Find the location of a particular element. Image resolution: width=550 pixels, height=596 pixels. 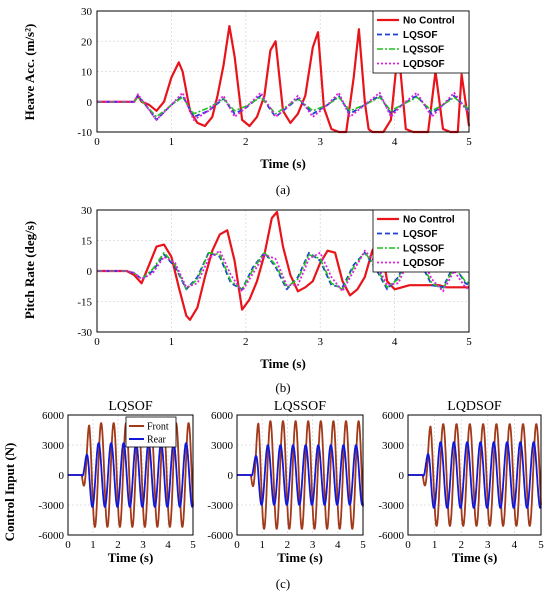

series-front is located at coordinates (300, 475).